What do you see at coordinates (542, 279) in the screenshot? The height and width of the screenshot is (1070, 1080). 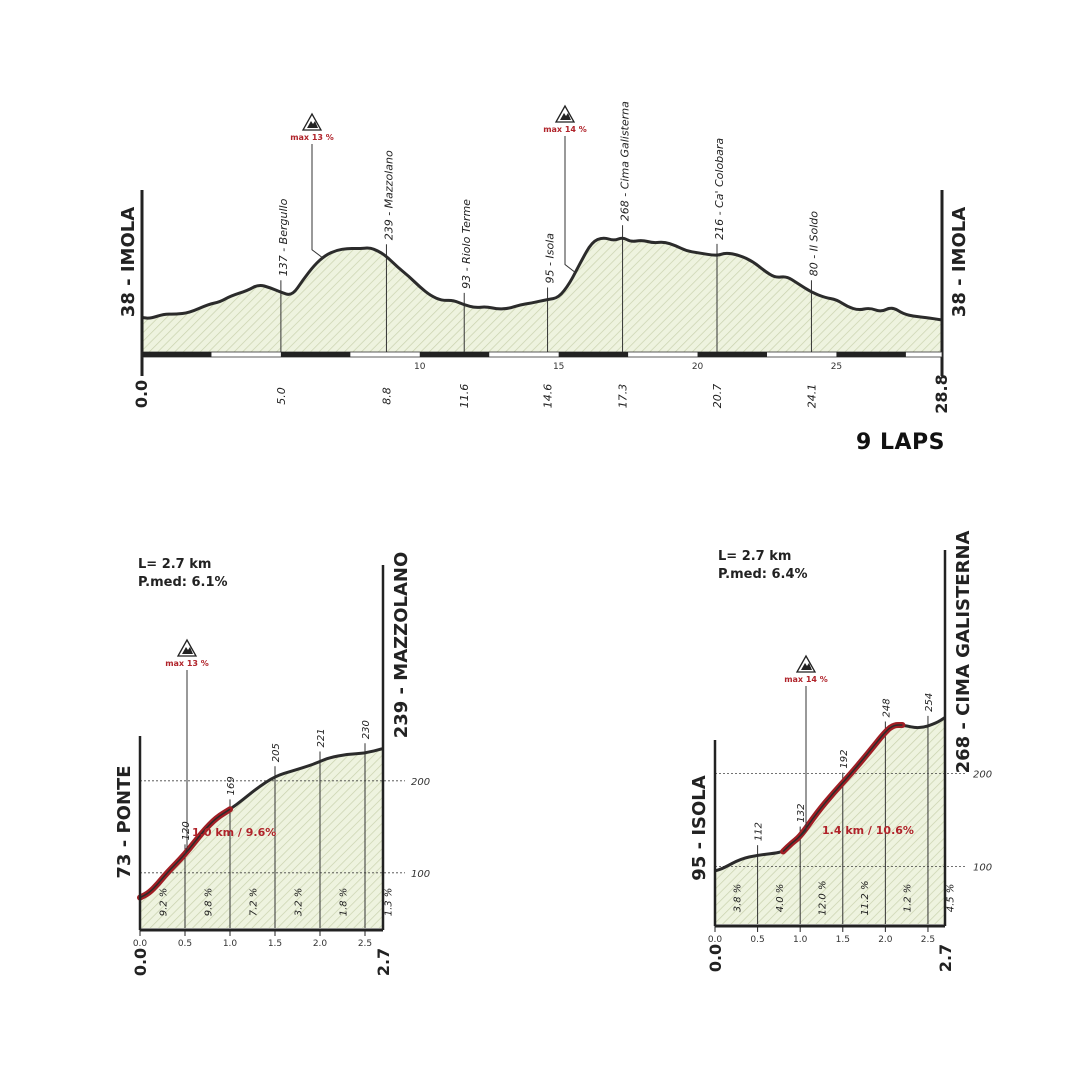 I see `main-profile-line` at bounding box center [542, 279].